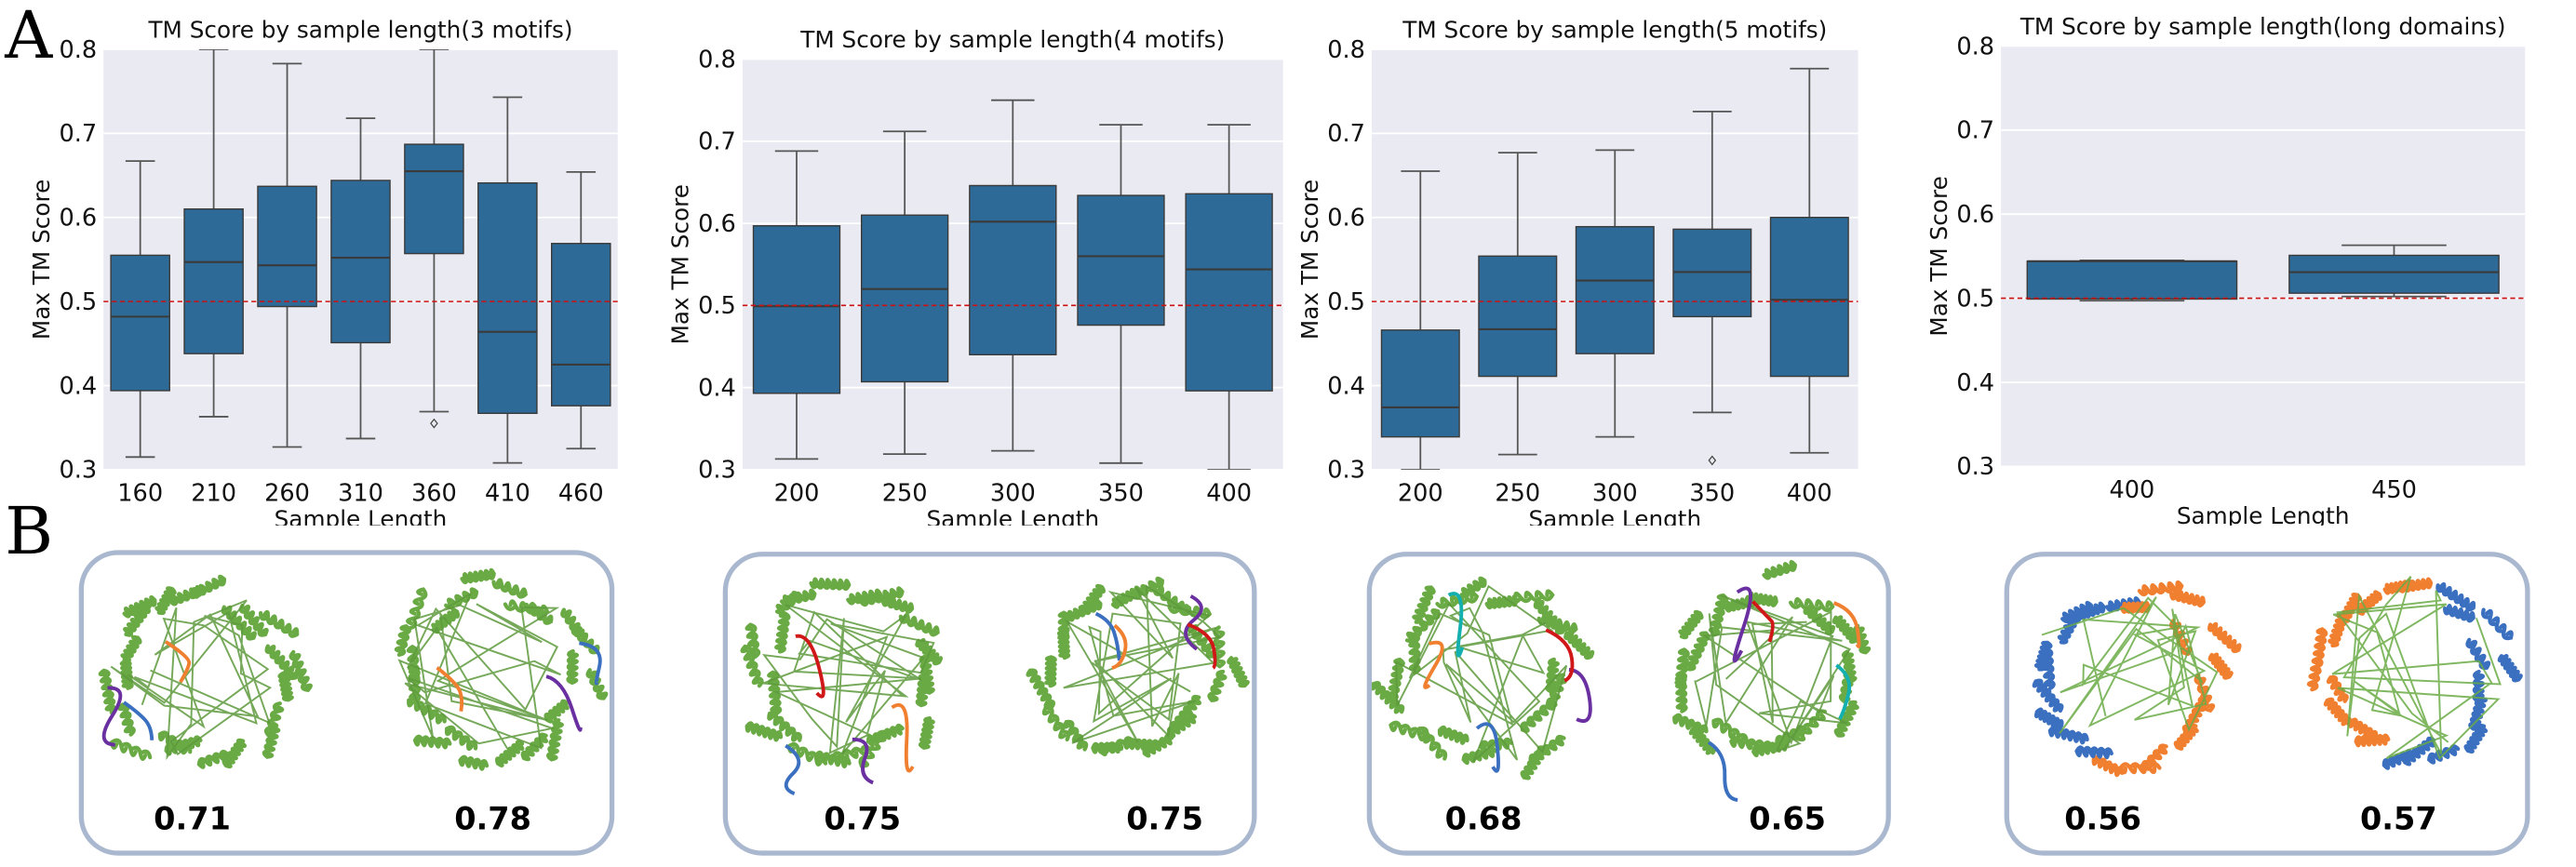 The width and height of the screenshot is (2576, 867). Describe the element at coordinates (2263, 514) in the screenshot. I see `x-axis-label: Sample Length` at that location.